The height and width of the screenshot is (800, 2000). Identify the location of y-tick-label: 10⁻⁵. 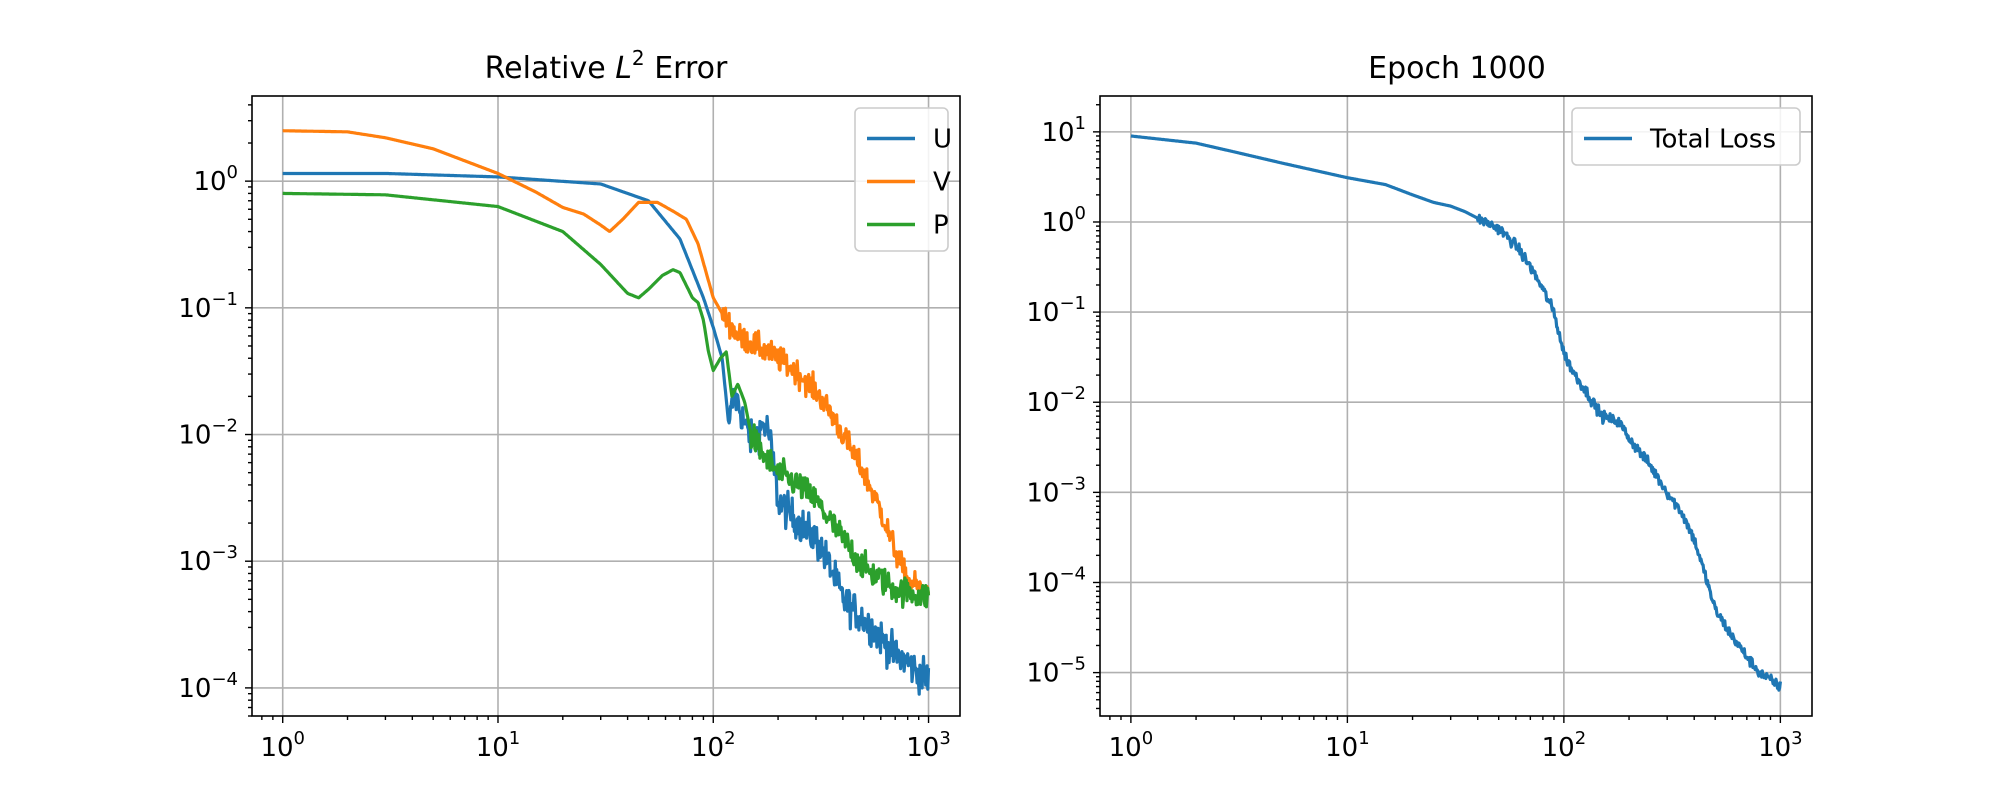
(1056, 671).